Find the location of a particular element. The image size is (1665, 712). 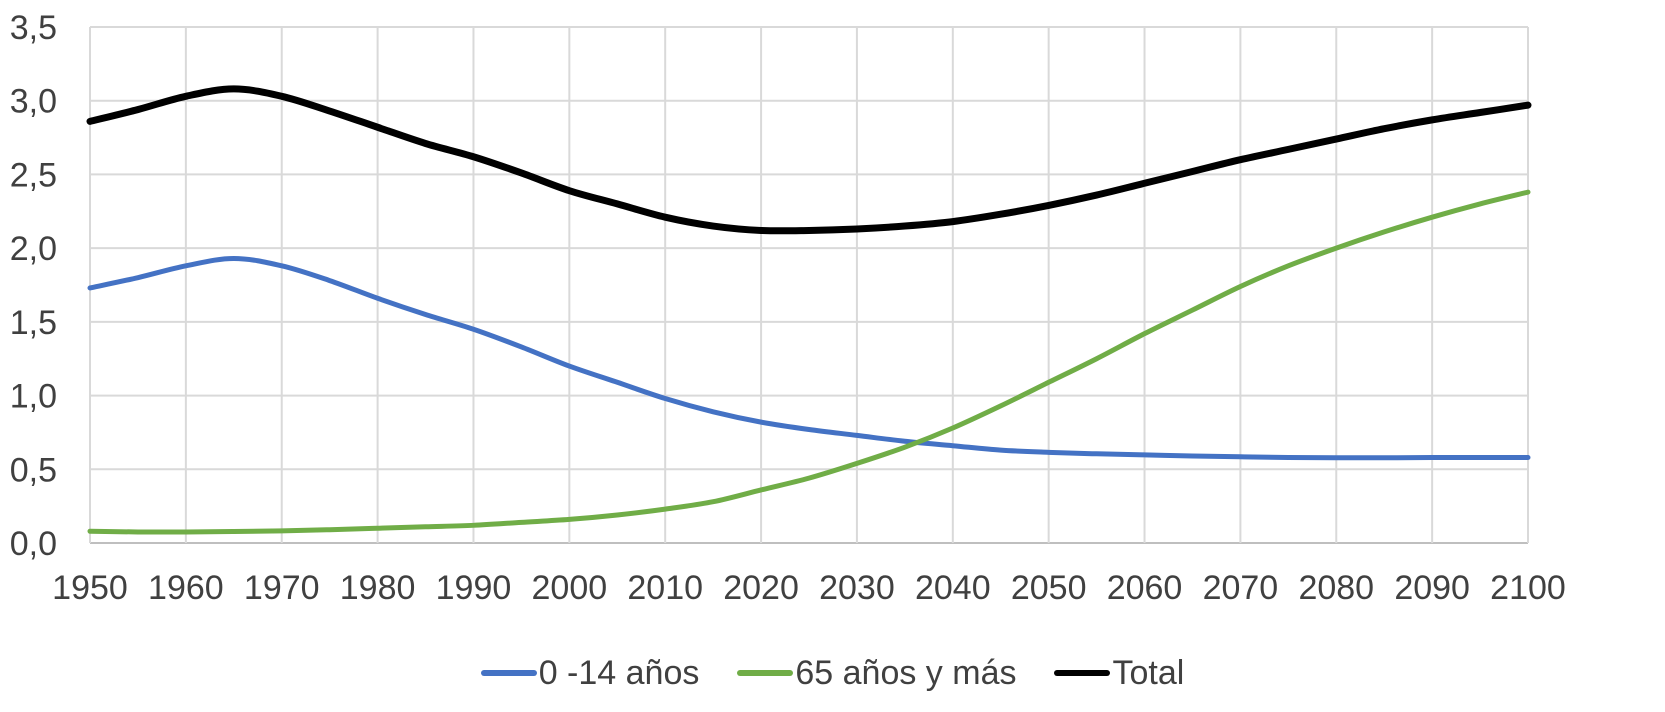

x-tick-label: 2000 is located at coordinates (570, 588).